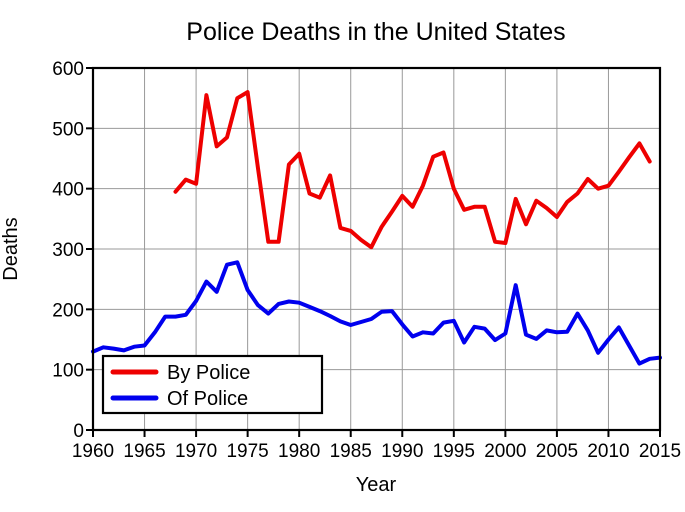 Image resolution: width=685 pixels, height=512 pixels. What do you see at coordinates (608, 451) in the screenshot?
I see `x-tick-label: 2010` at bounding box center [608, 451].